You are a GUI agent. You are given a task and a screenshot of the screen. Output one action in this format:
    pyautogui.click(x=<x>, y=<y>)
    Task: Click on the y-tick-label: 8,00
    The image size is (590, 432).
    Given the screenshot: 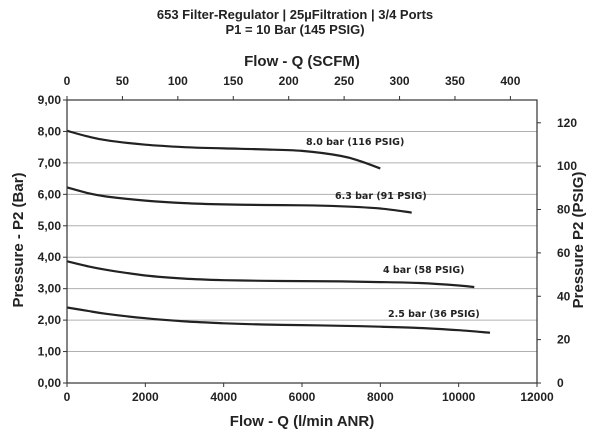 What is the action you would take?
    pyautogui.click(x=50, y=131)
    